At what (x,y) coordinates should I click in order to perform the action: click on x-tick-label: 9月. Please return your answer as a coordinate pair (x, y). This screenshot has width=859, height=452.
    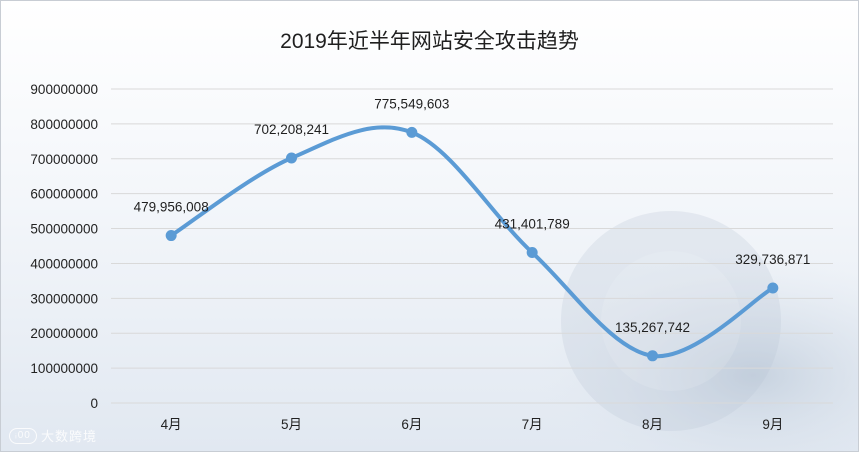
    Looking at the image, I should click on (772, 424).